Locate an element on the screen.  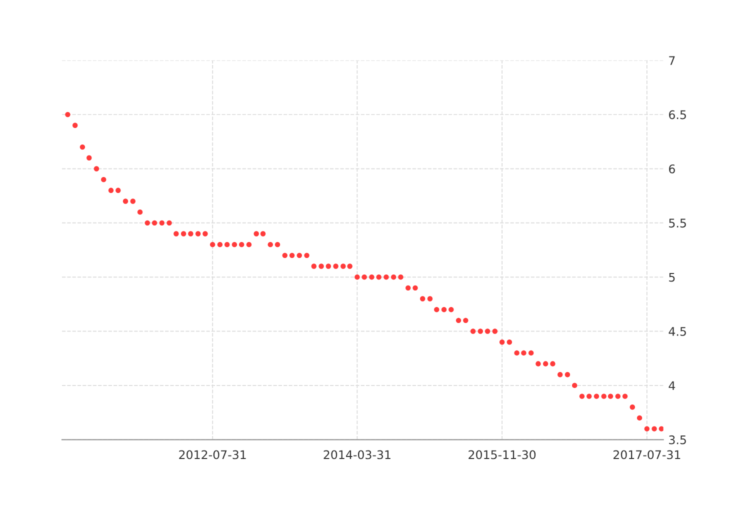
y-tick-label: 4 is located at coordinates (672, 385).